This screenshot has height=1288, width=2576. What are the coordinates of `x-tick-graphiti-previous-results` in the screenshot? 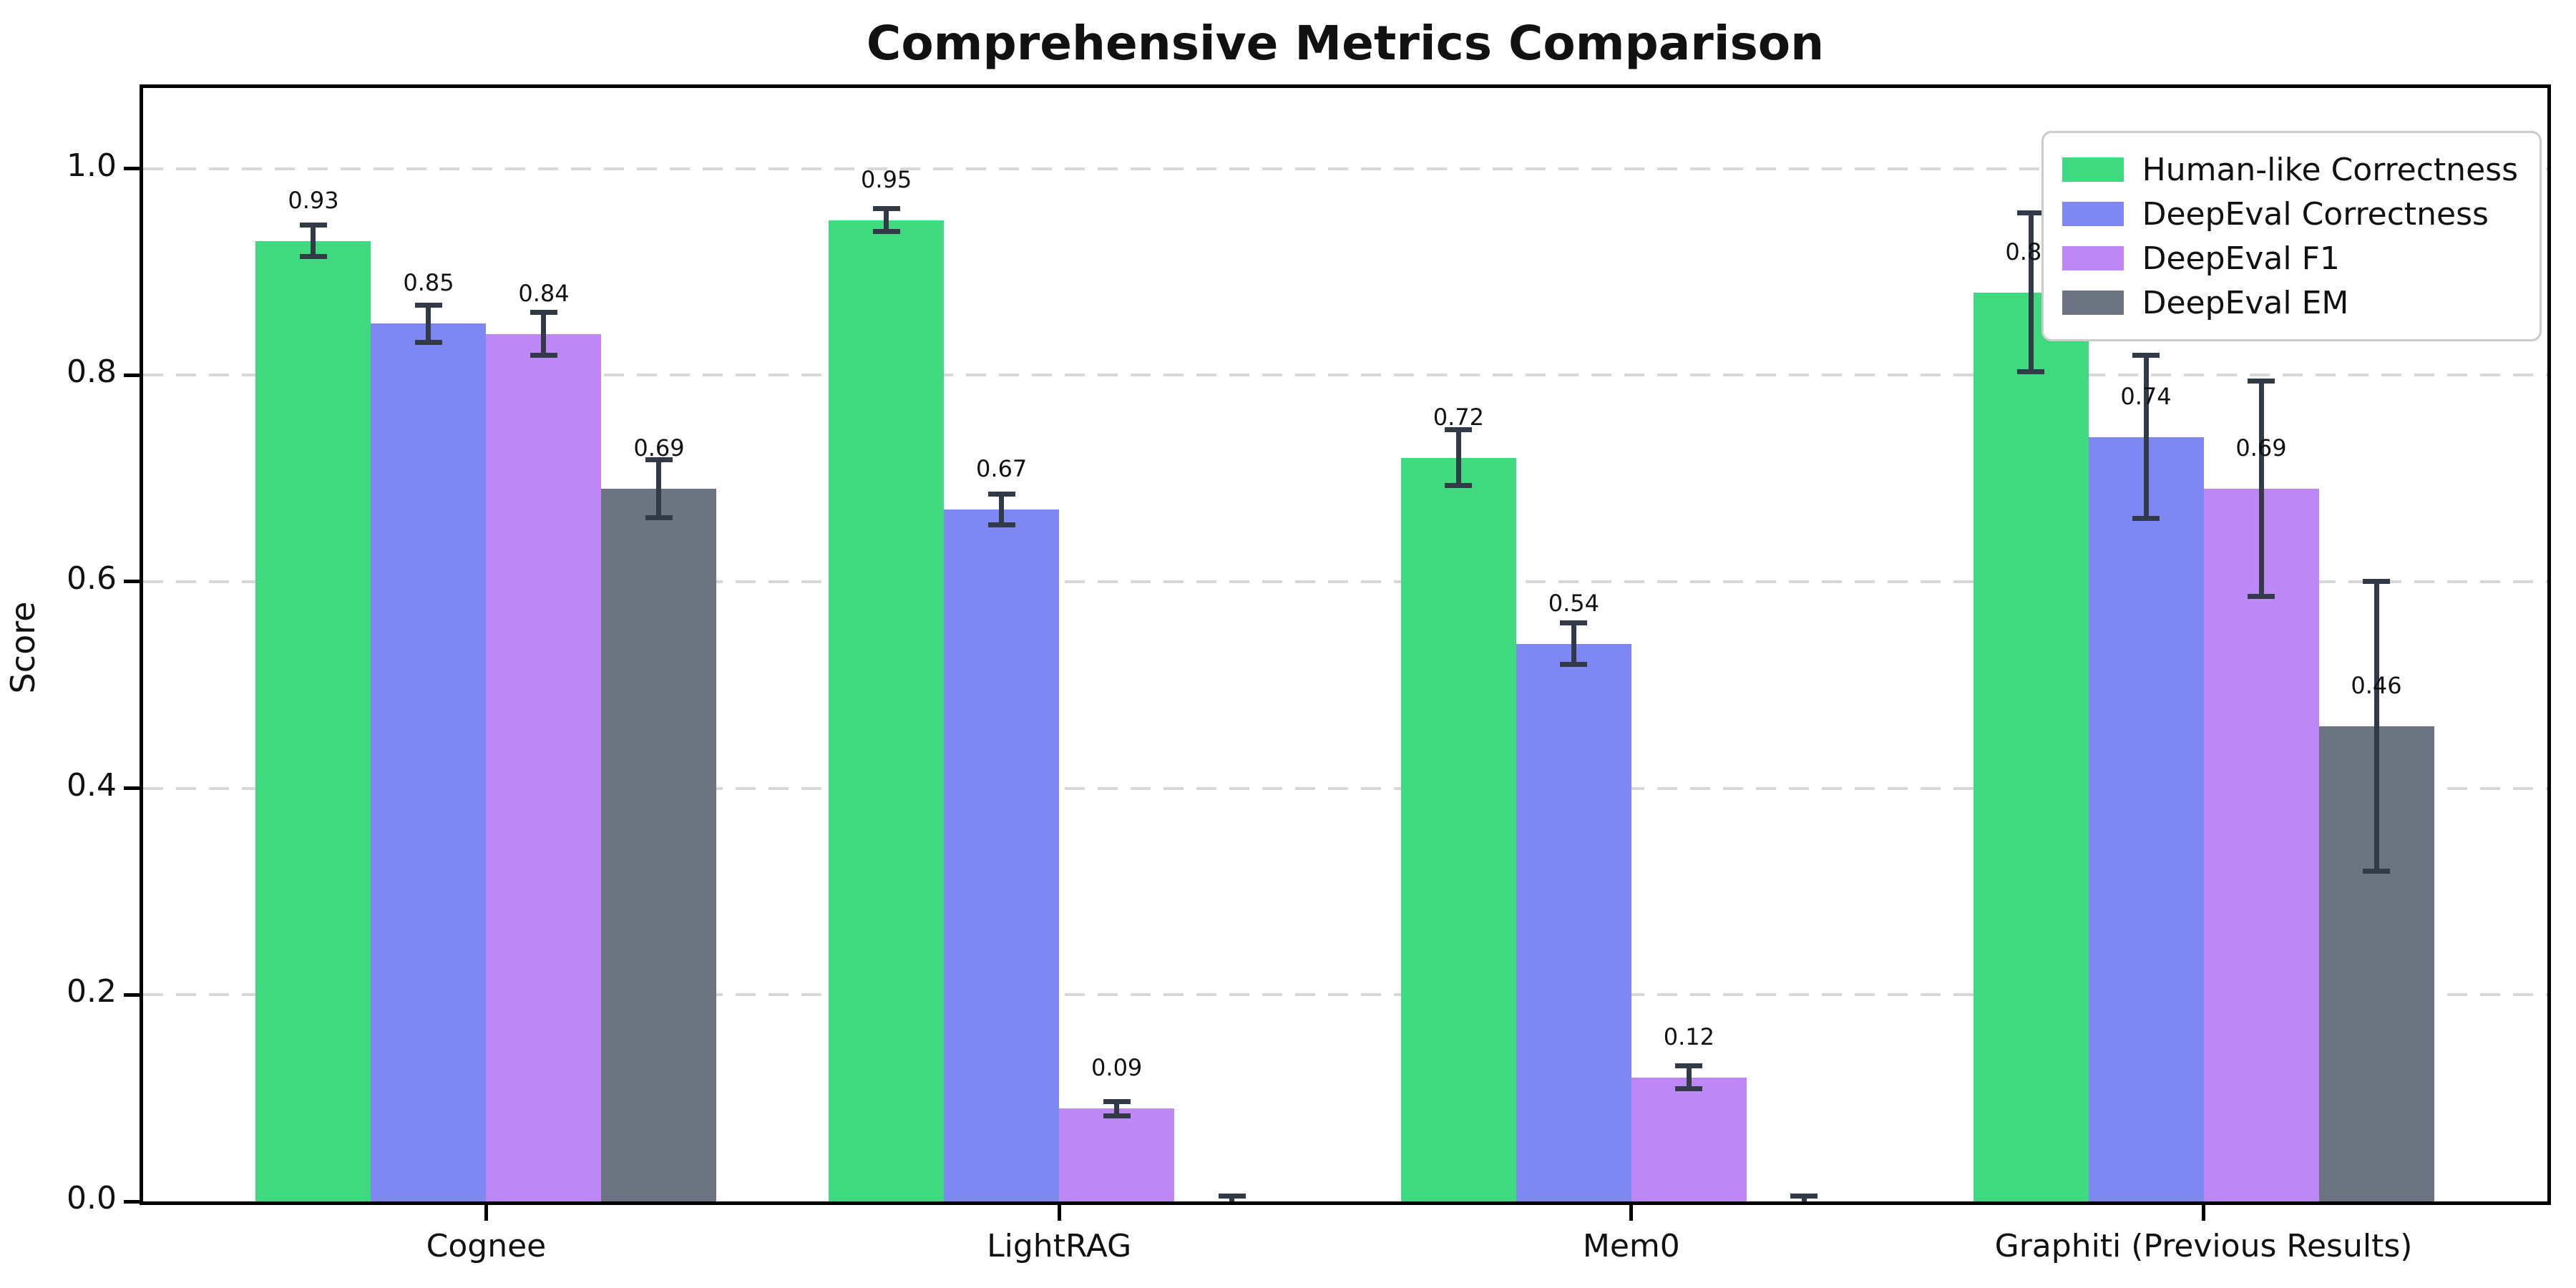 It's located at (2204, 1213).